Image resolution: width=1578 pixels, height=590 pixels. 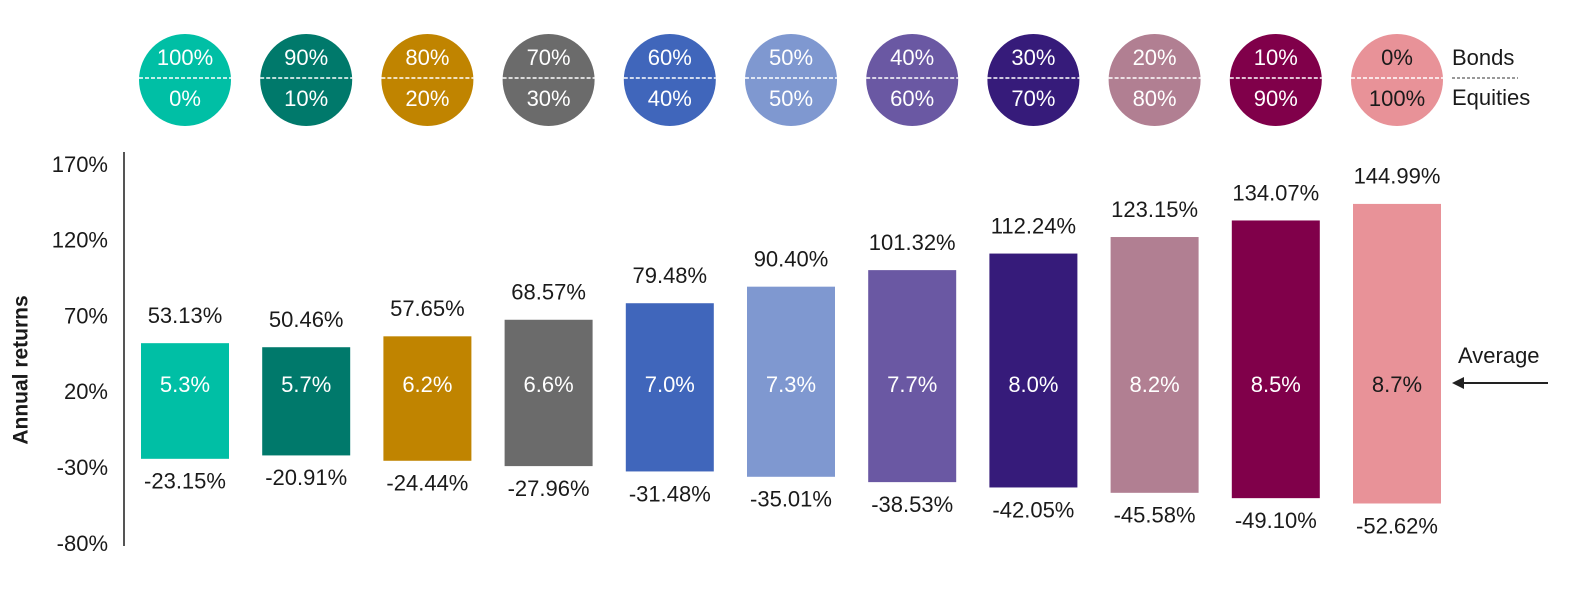 What do you see at coordinates (1397, 525) in the screenshot?
I see `min-label: -52.62%` at bounding box center [1397, 525].